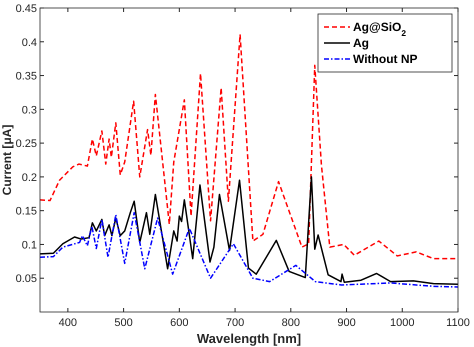 The image size is (474, 347). I want to click on x-tick-label: 900, so click(346, 323).